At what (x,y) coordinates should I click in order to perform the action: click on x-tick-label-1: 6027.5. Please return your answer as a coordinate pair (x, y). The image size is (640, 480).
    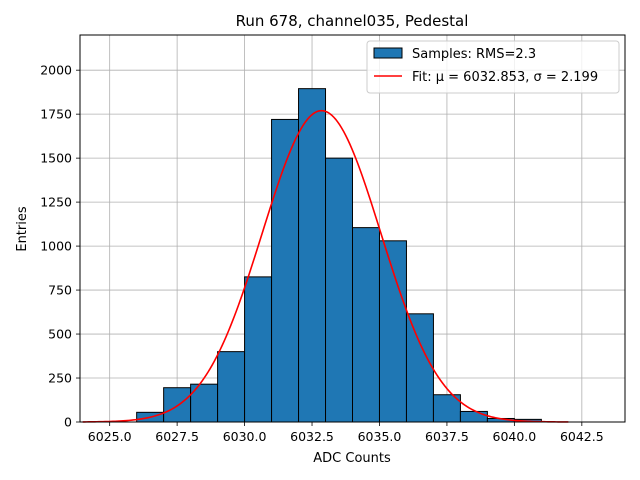
    Looking at the image, I should click on (177, 436).